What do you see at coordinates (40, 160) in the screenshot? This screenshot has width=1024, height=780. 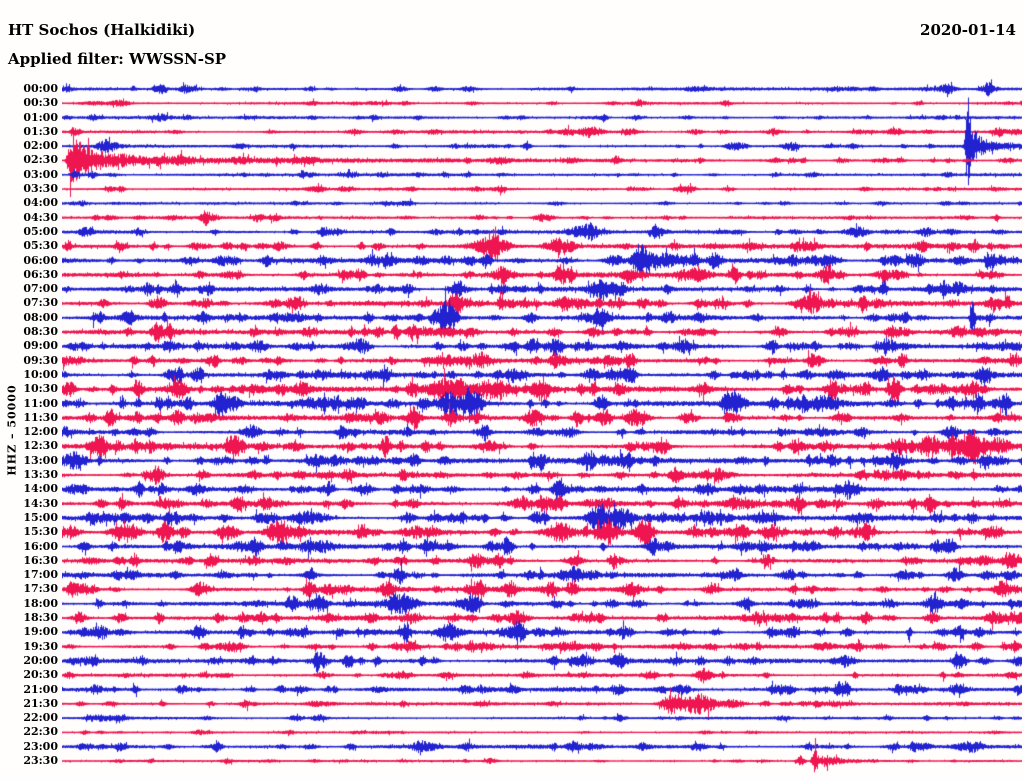 I see `time-label: 02:30` at bounding box center [40, 160].